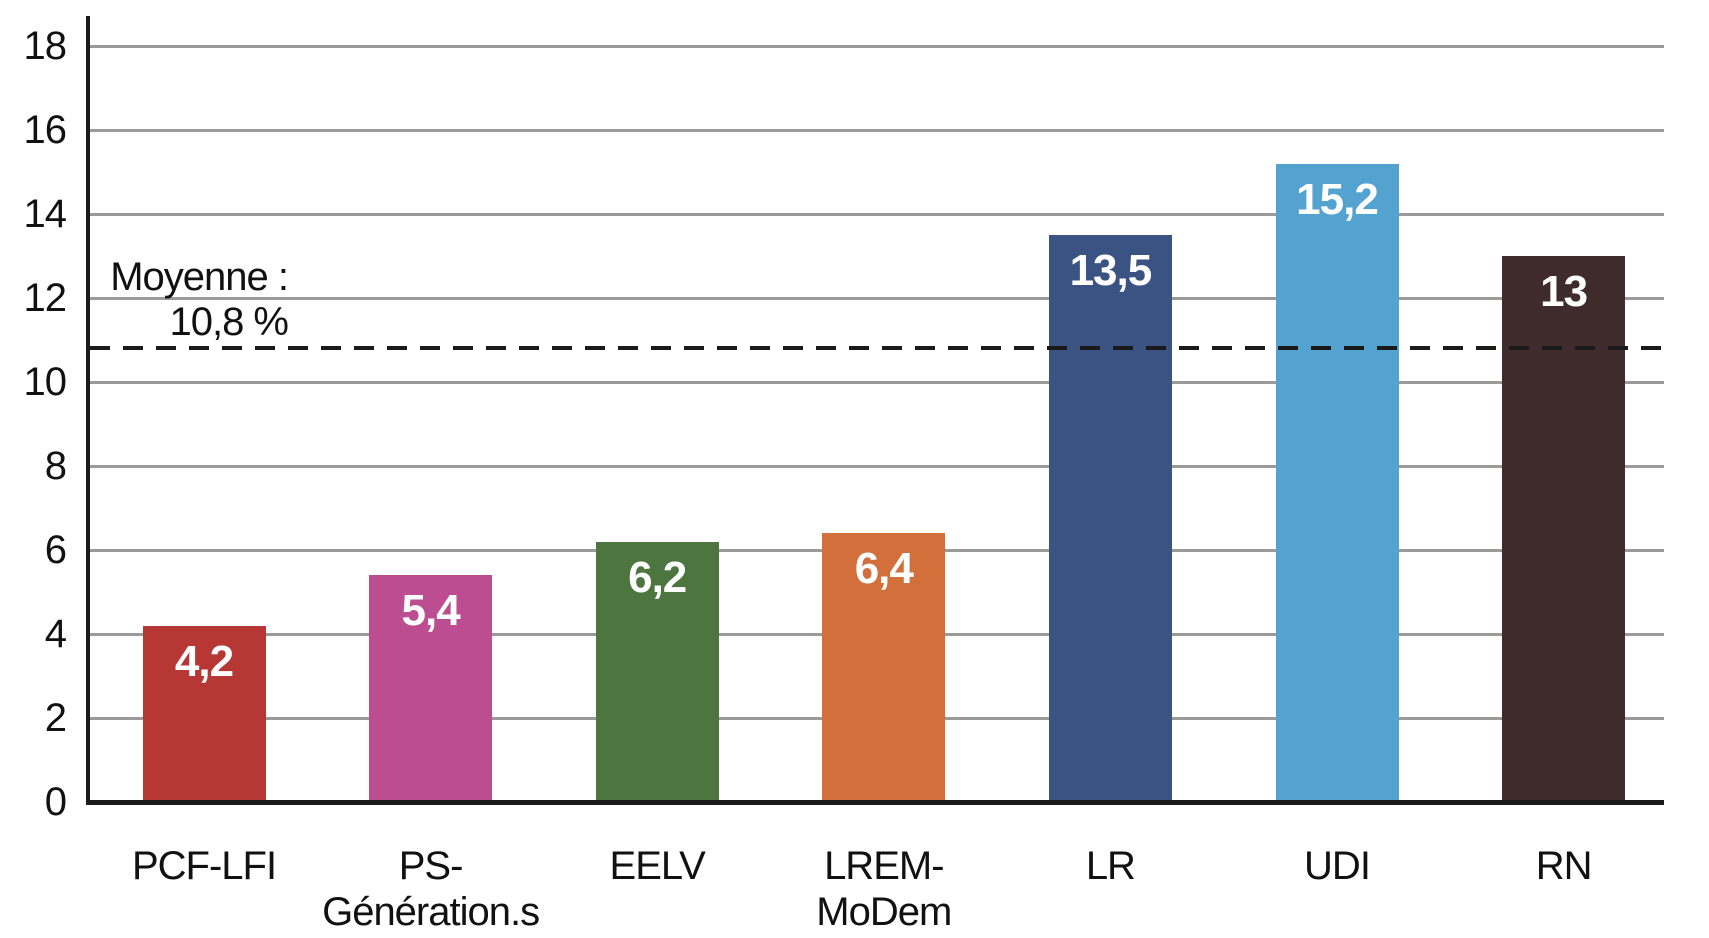 The width and height of the screenshot is (1709, 938). I want to click on y-tick-label: 14, so click(45, 214).